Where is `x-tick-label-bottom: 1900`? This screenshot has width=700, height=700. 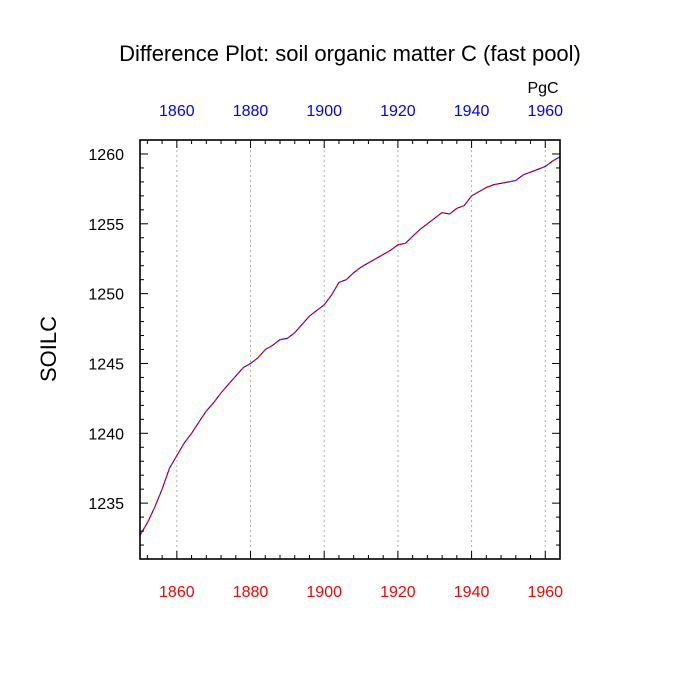
x-tick-label-bottom: 1900 is located at coordinates (324, 592).